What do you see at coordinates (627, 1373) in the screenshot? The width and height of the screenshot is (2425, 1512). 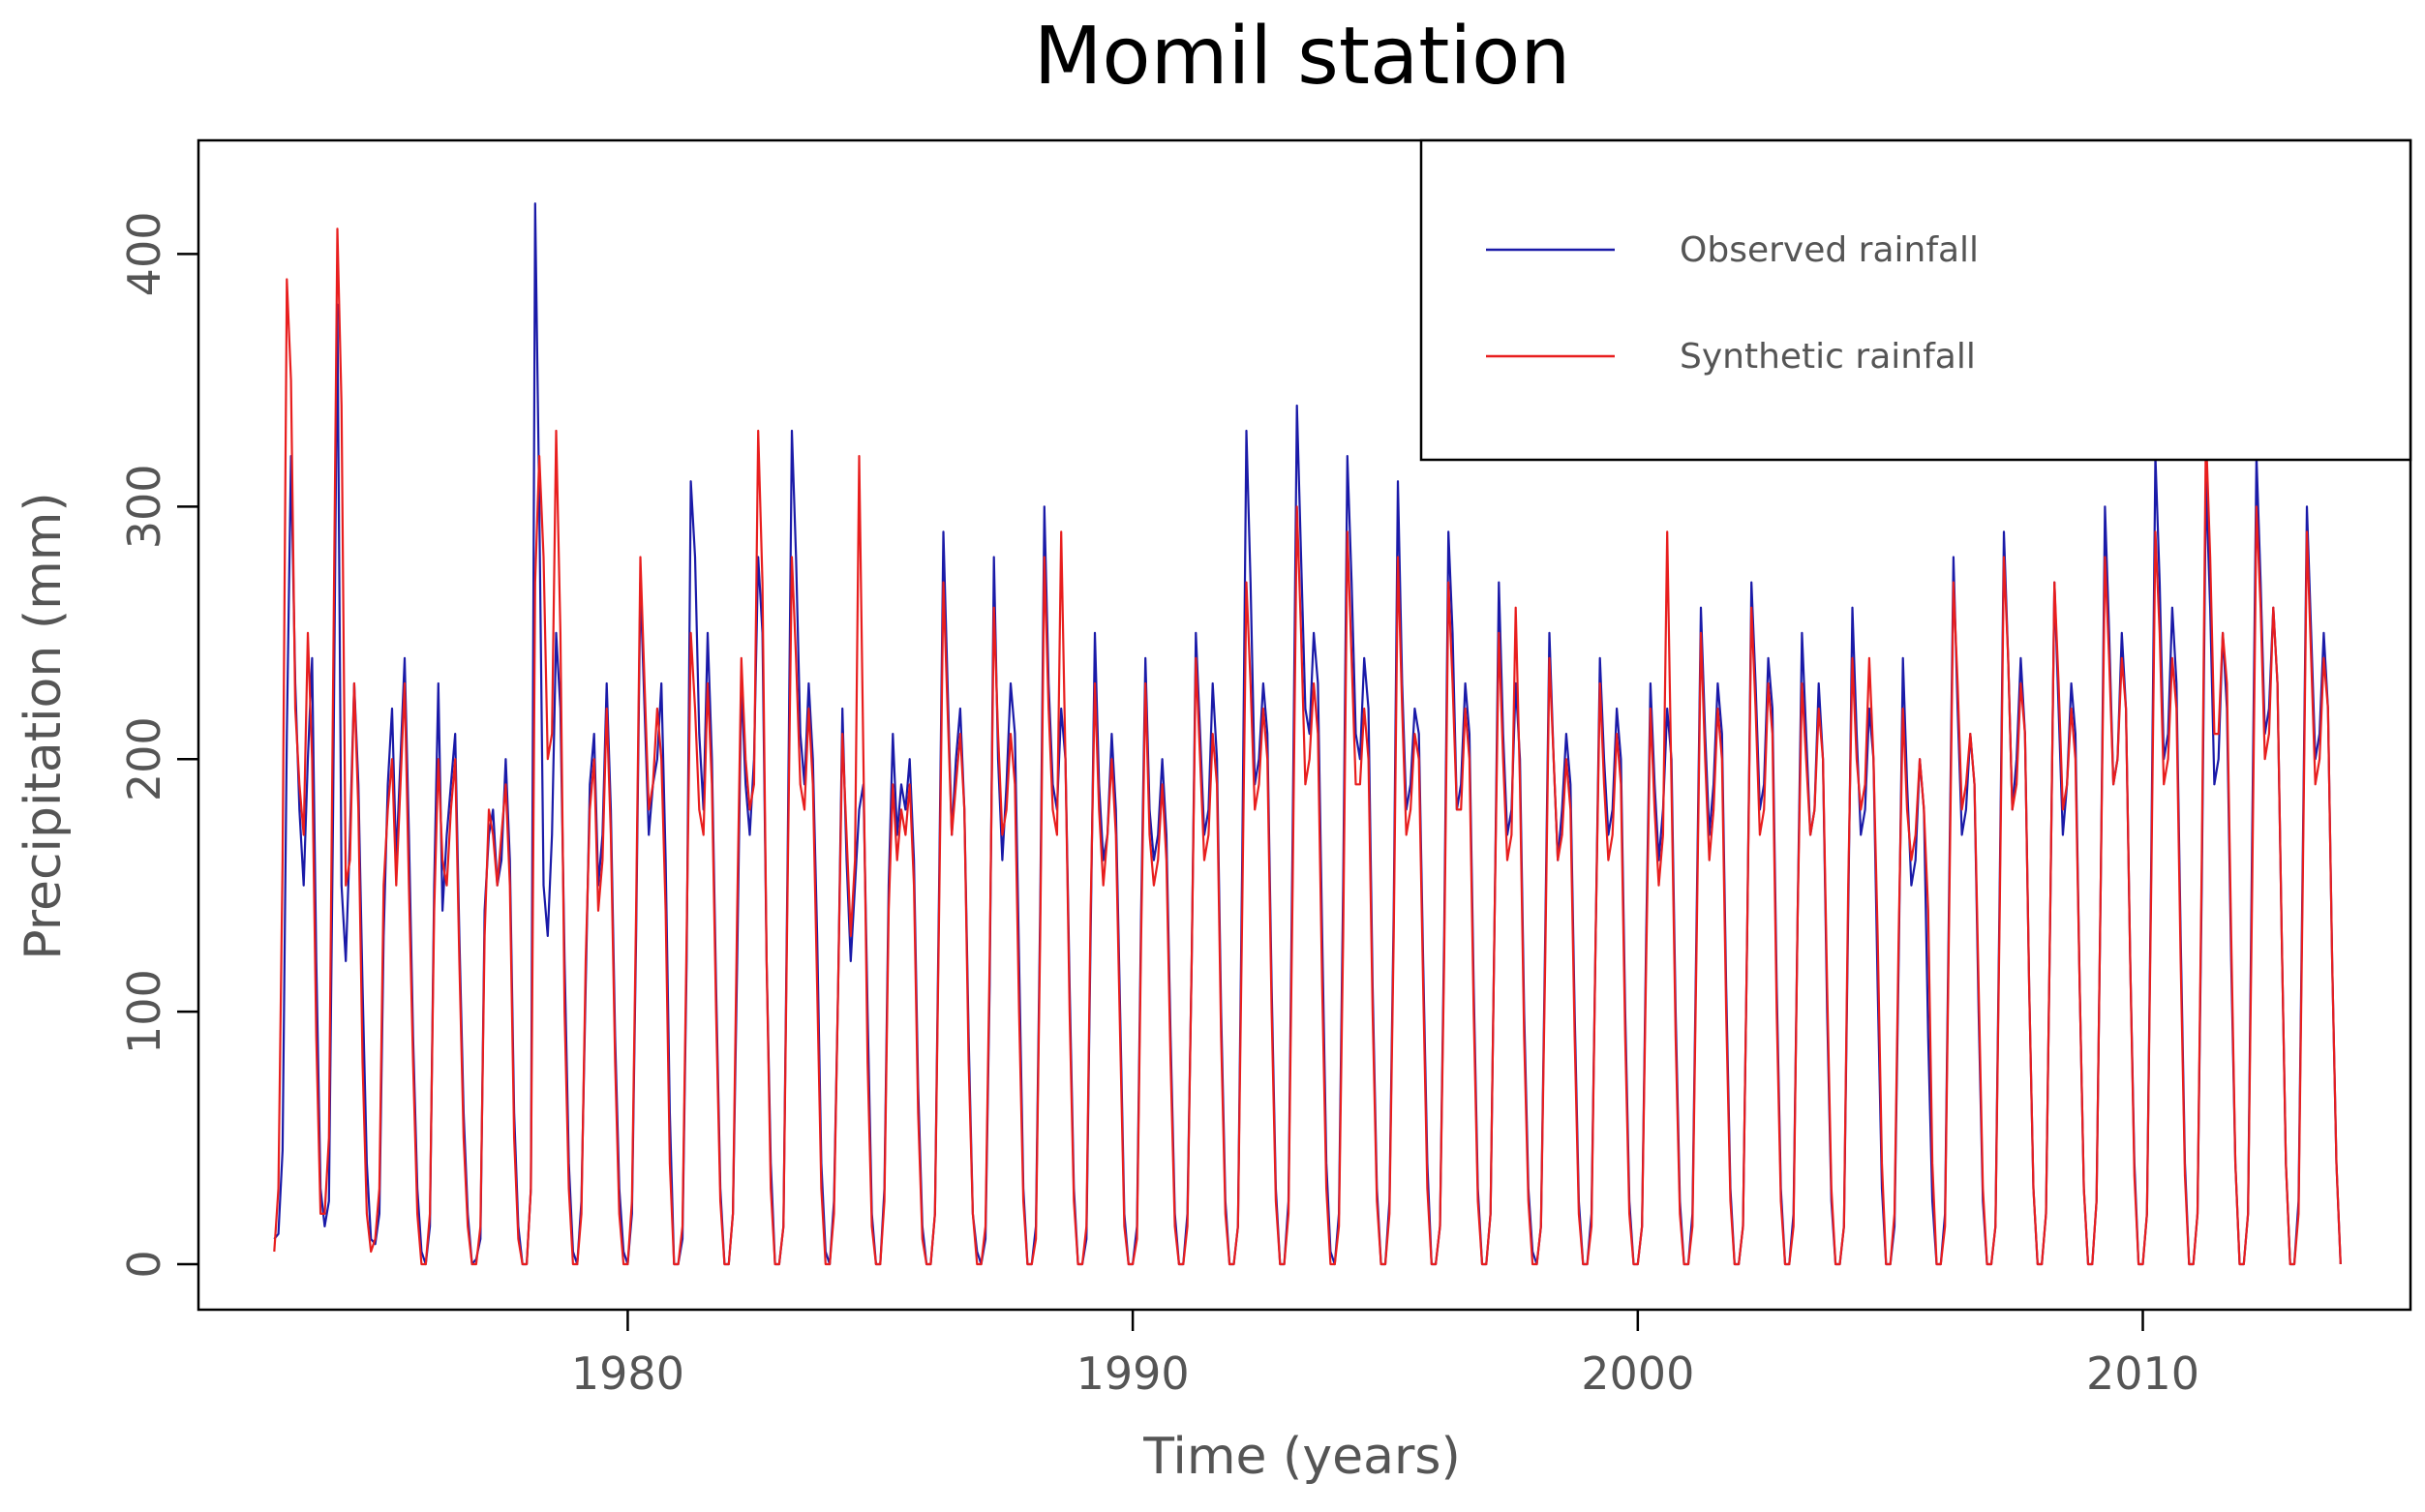 I see `x-tick-label: 1980` at bounding box center [627, 1373].